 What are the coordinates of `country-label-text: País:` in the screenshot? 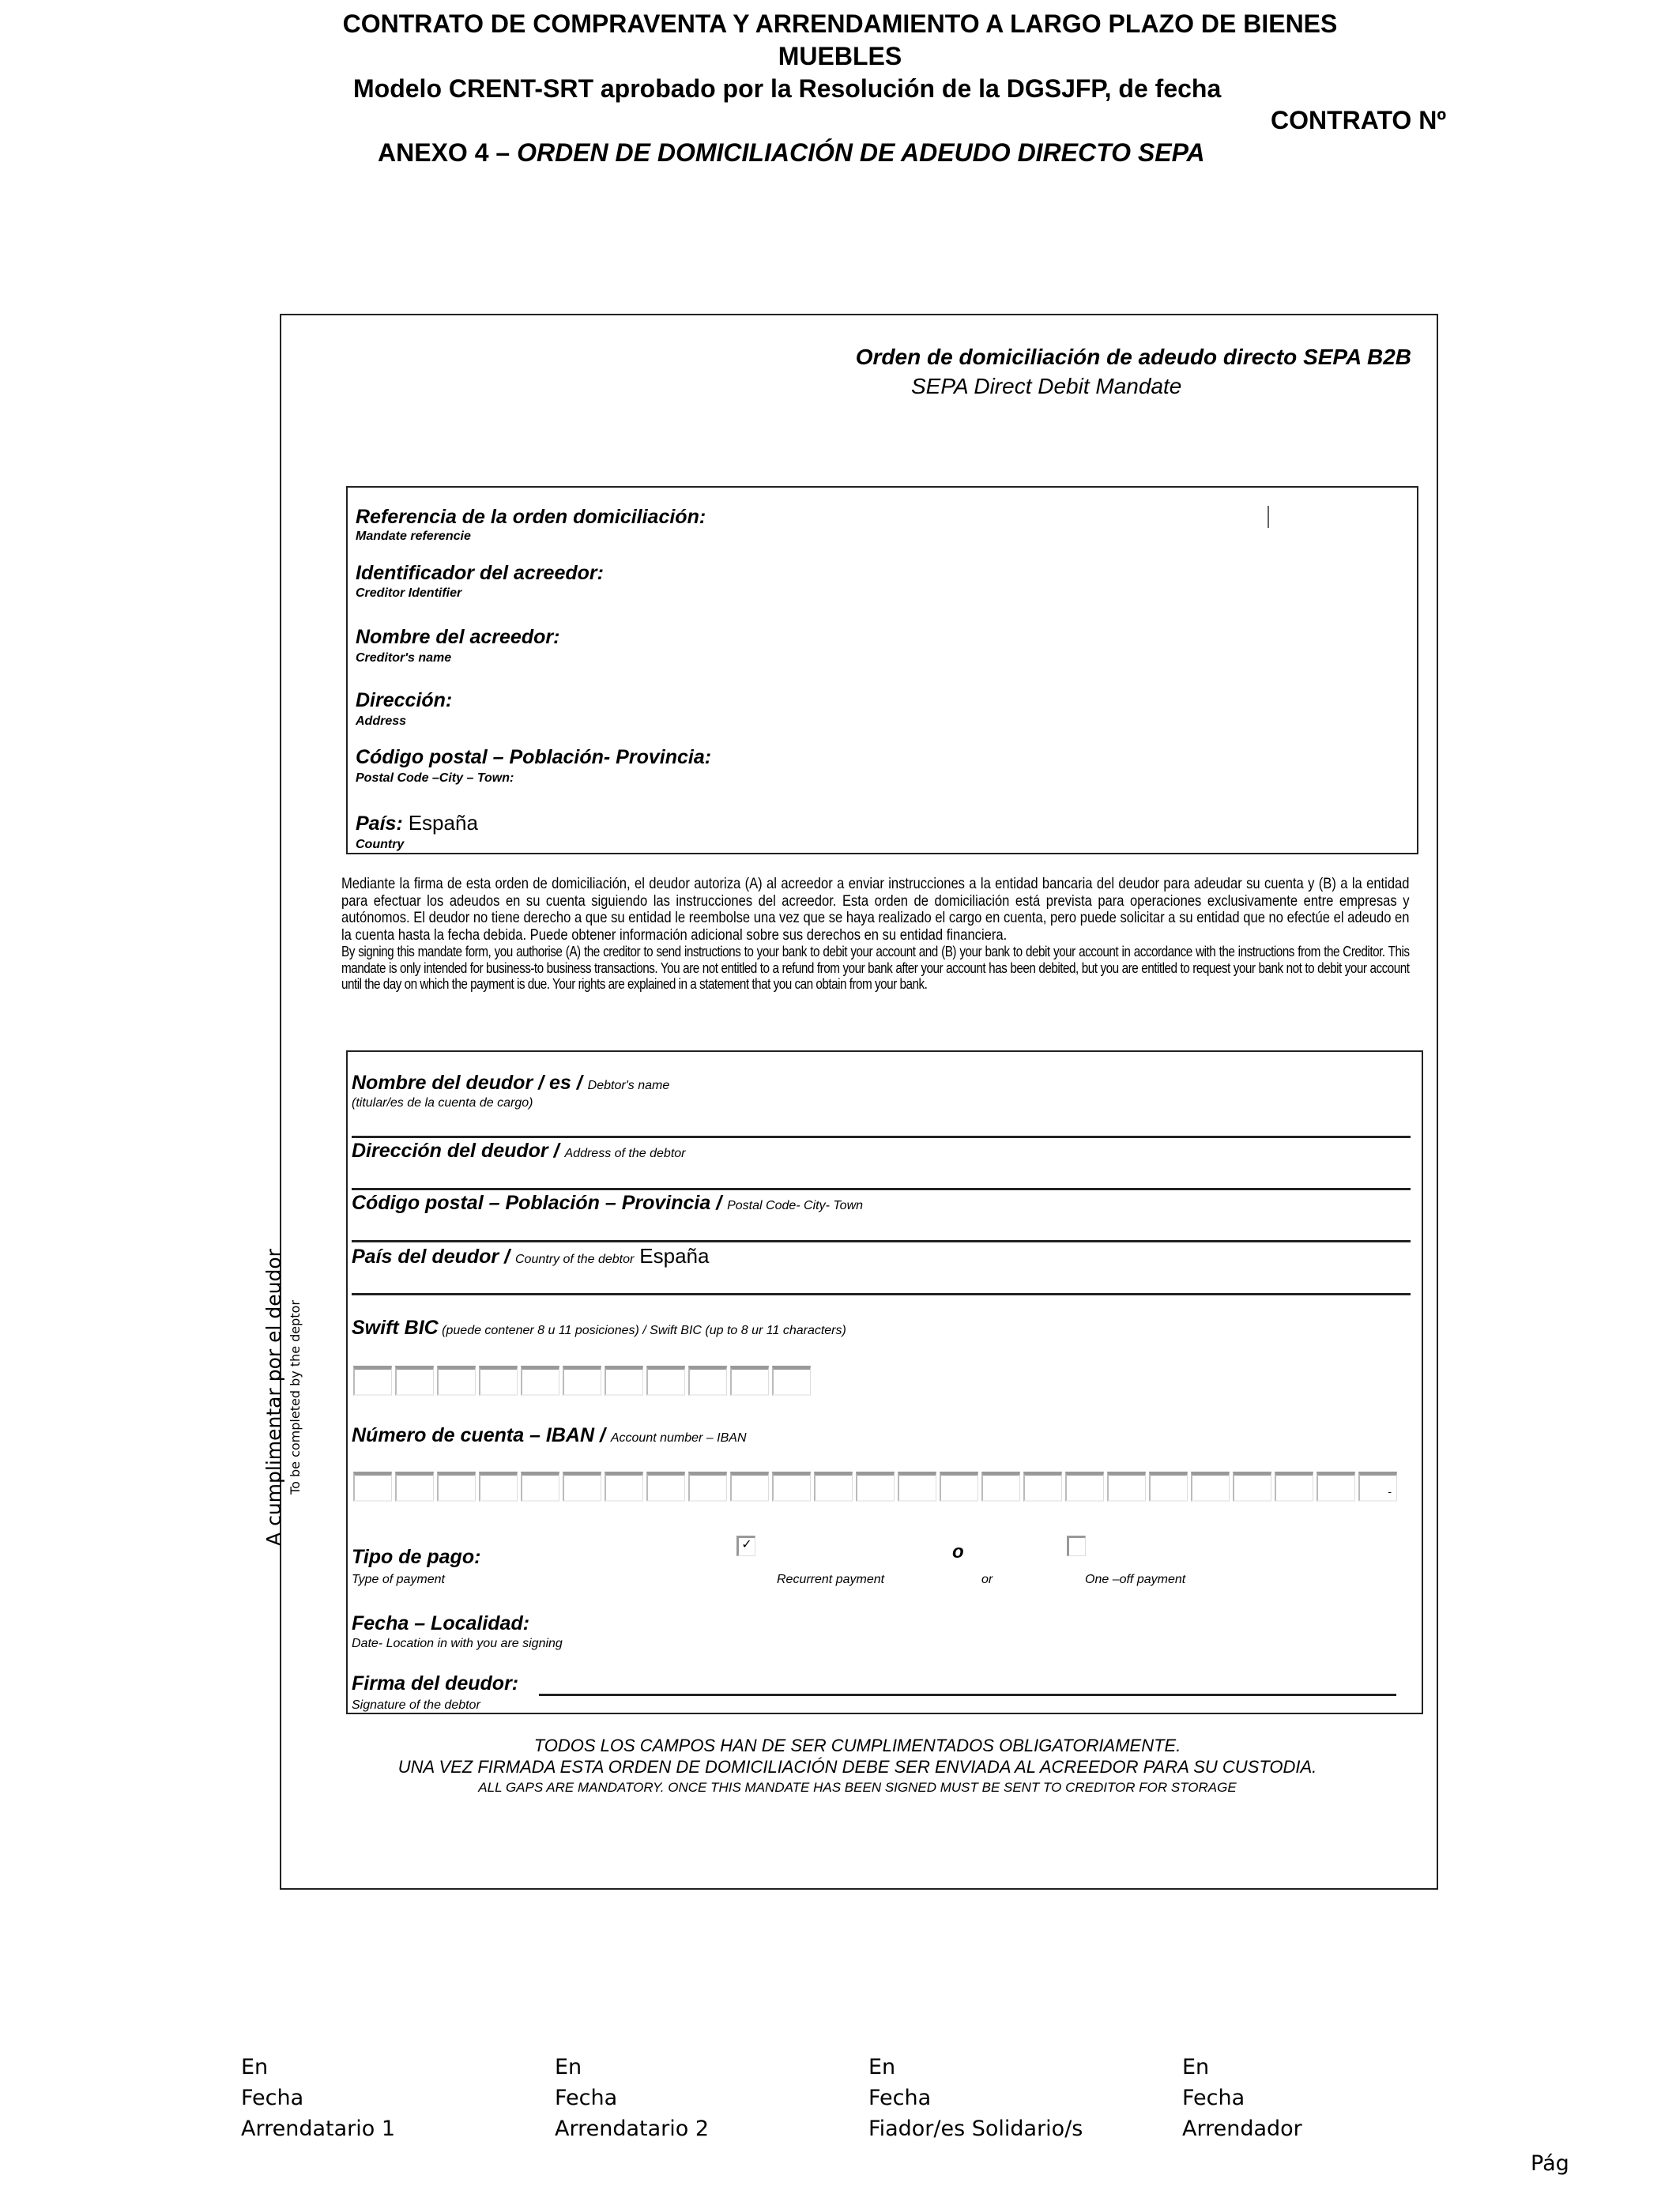 It's located at (379, 823).